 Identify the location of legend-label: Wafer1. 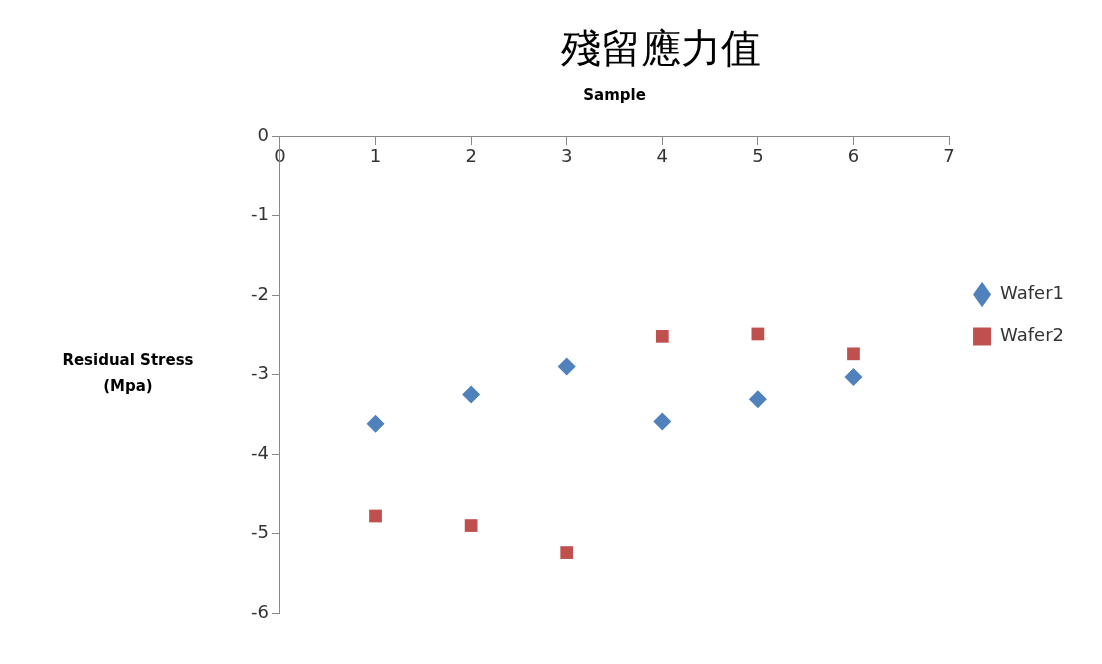
(1032, 293).